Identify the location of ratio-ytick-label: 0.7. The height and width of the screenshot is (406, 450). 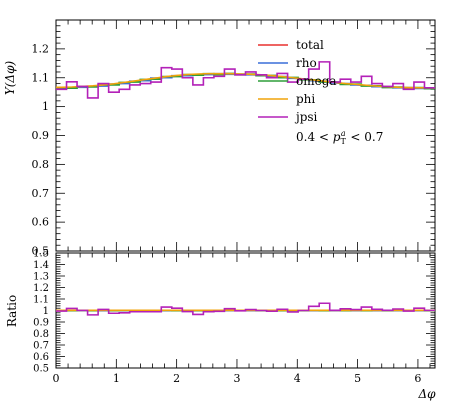
(41, 346).